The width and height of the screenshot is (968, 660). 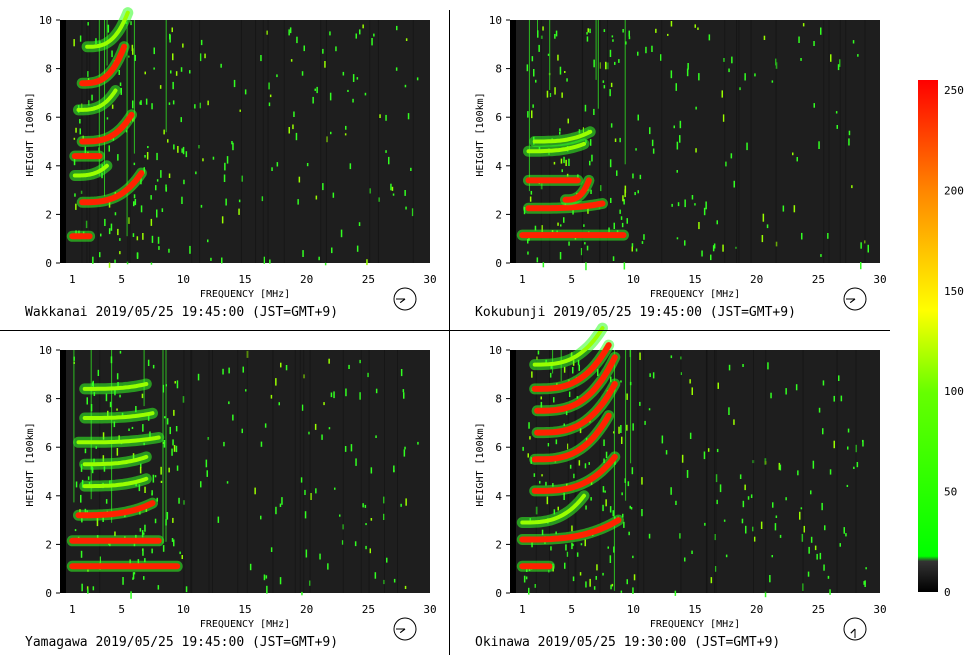 I want to click on echo-trace, so click(x=107, y=29).